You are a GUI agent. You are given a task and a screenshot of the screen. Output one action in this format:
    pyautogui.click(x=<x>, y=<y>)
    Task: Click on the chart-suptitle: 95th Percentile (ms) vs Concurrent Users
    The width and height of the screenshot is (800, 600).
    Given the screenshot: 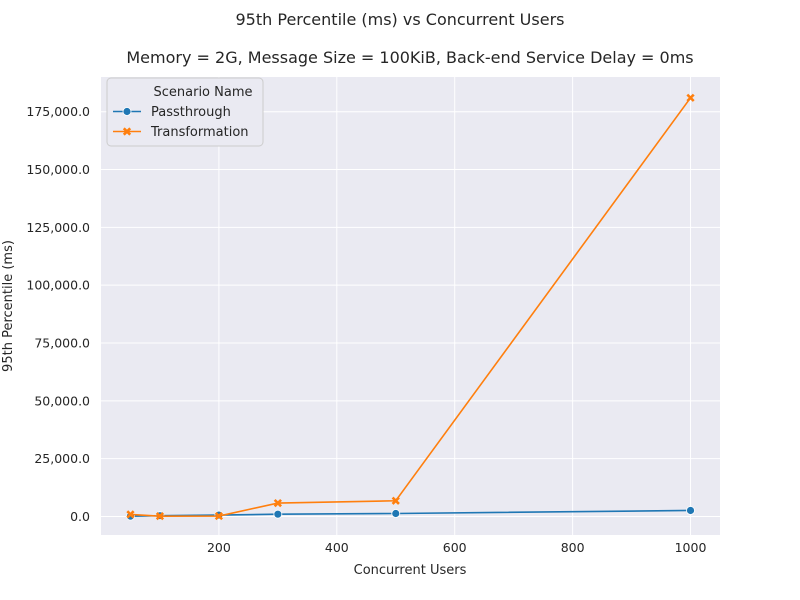 What is the action you would take?
    pyautogui.click(x=400, y=19)
    